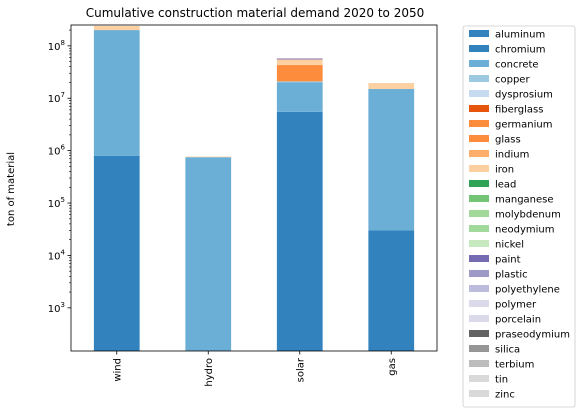 This screenshot has width=580, height=413. I want to click on bar-hydro-iron, so click(208, 157).